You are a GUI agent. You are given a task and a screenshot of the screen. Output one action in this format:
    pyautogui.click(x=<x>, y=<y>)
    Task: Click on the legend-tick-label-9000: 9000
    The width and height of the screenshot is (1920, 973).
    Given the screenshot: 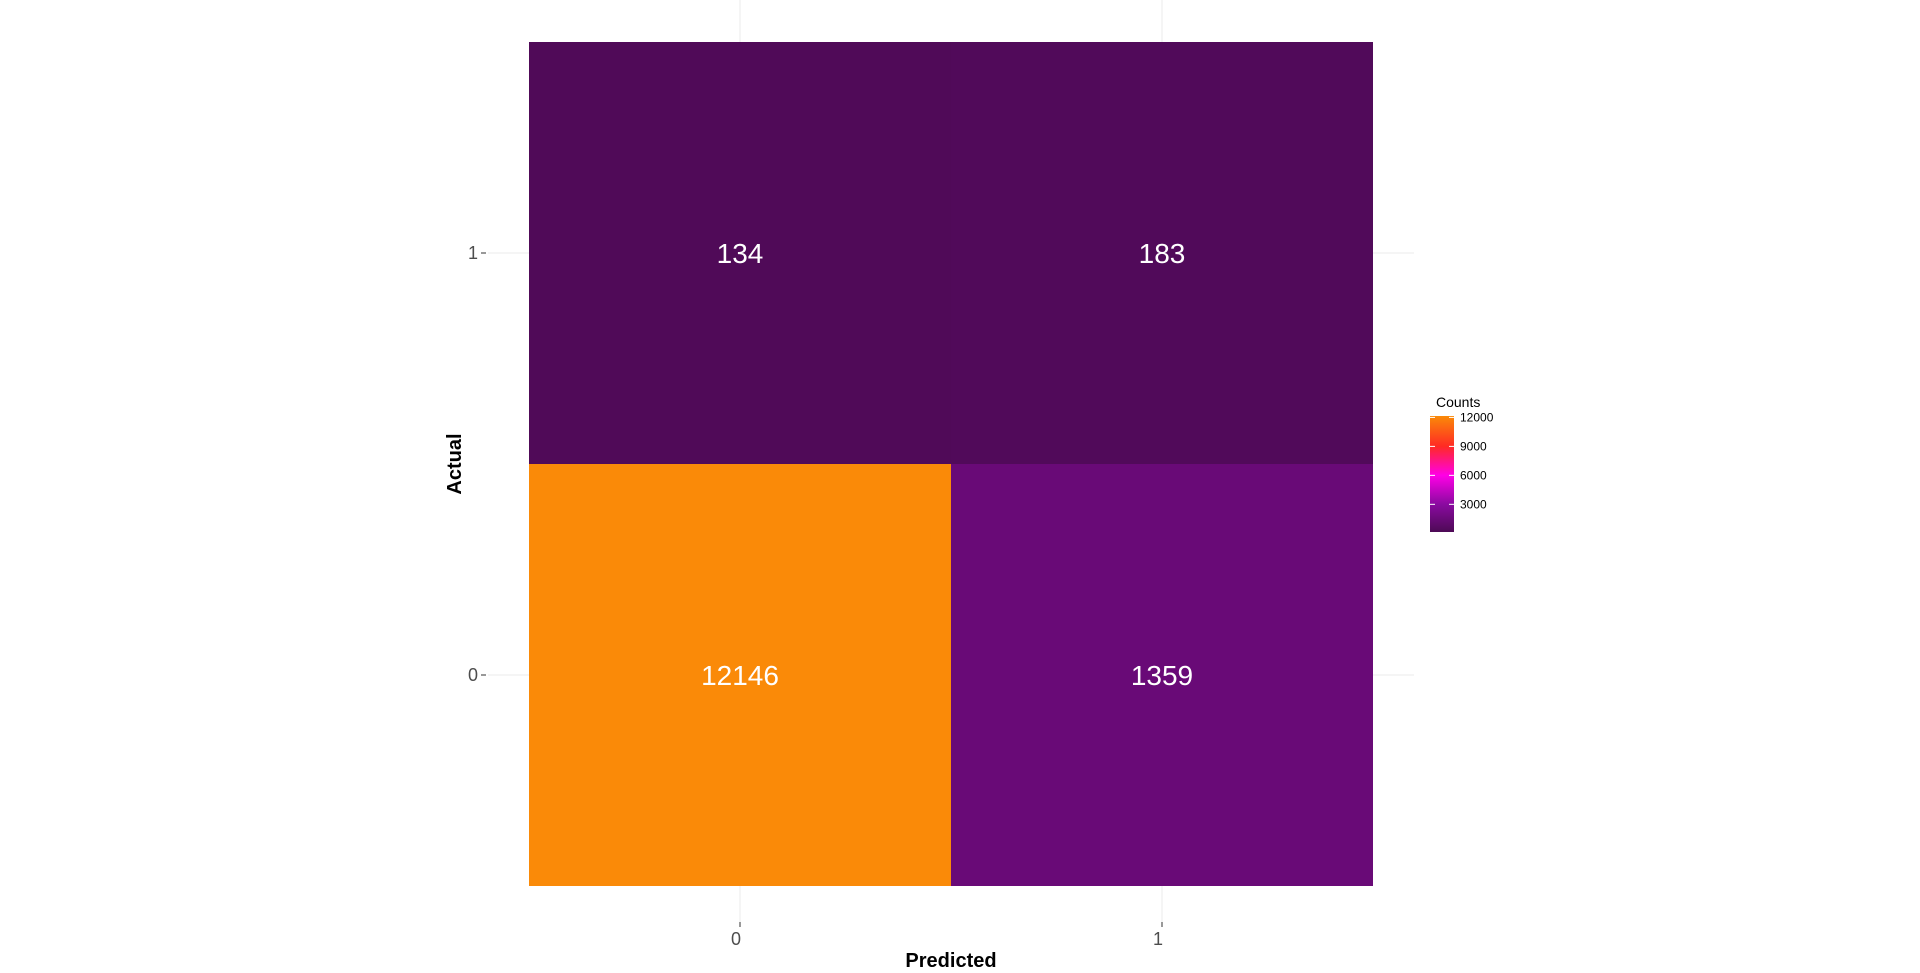 What is the action you would take?
    pyautogui.click(x=1473, y=446)
    